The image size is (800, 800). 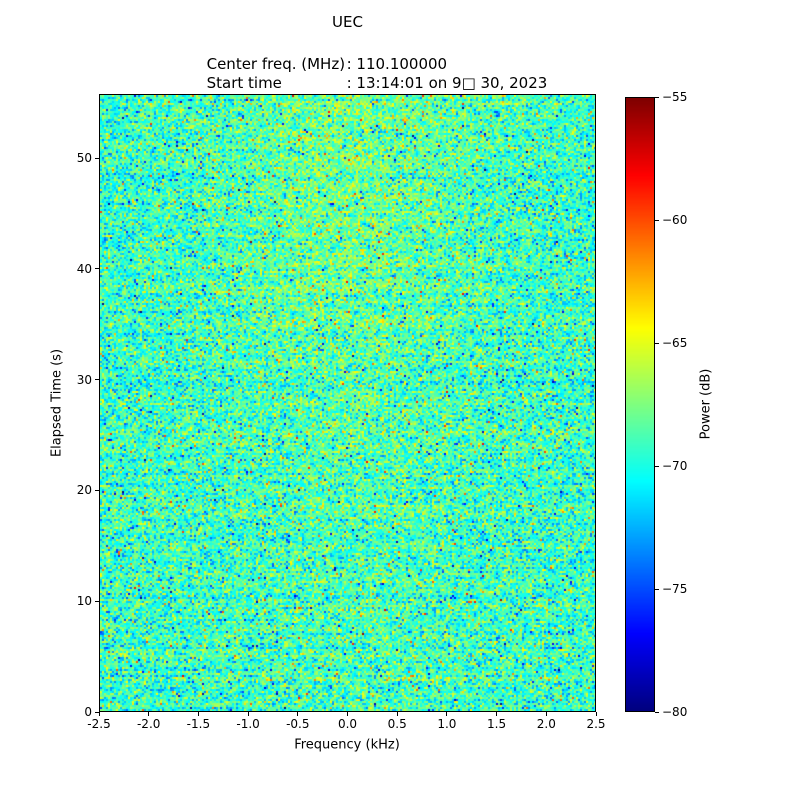 I want to click on x-tick-label: -1.5, so click(x=198, y=724).